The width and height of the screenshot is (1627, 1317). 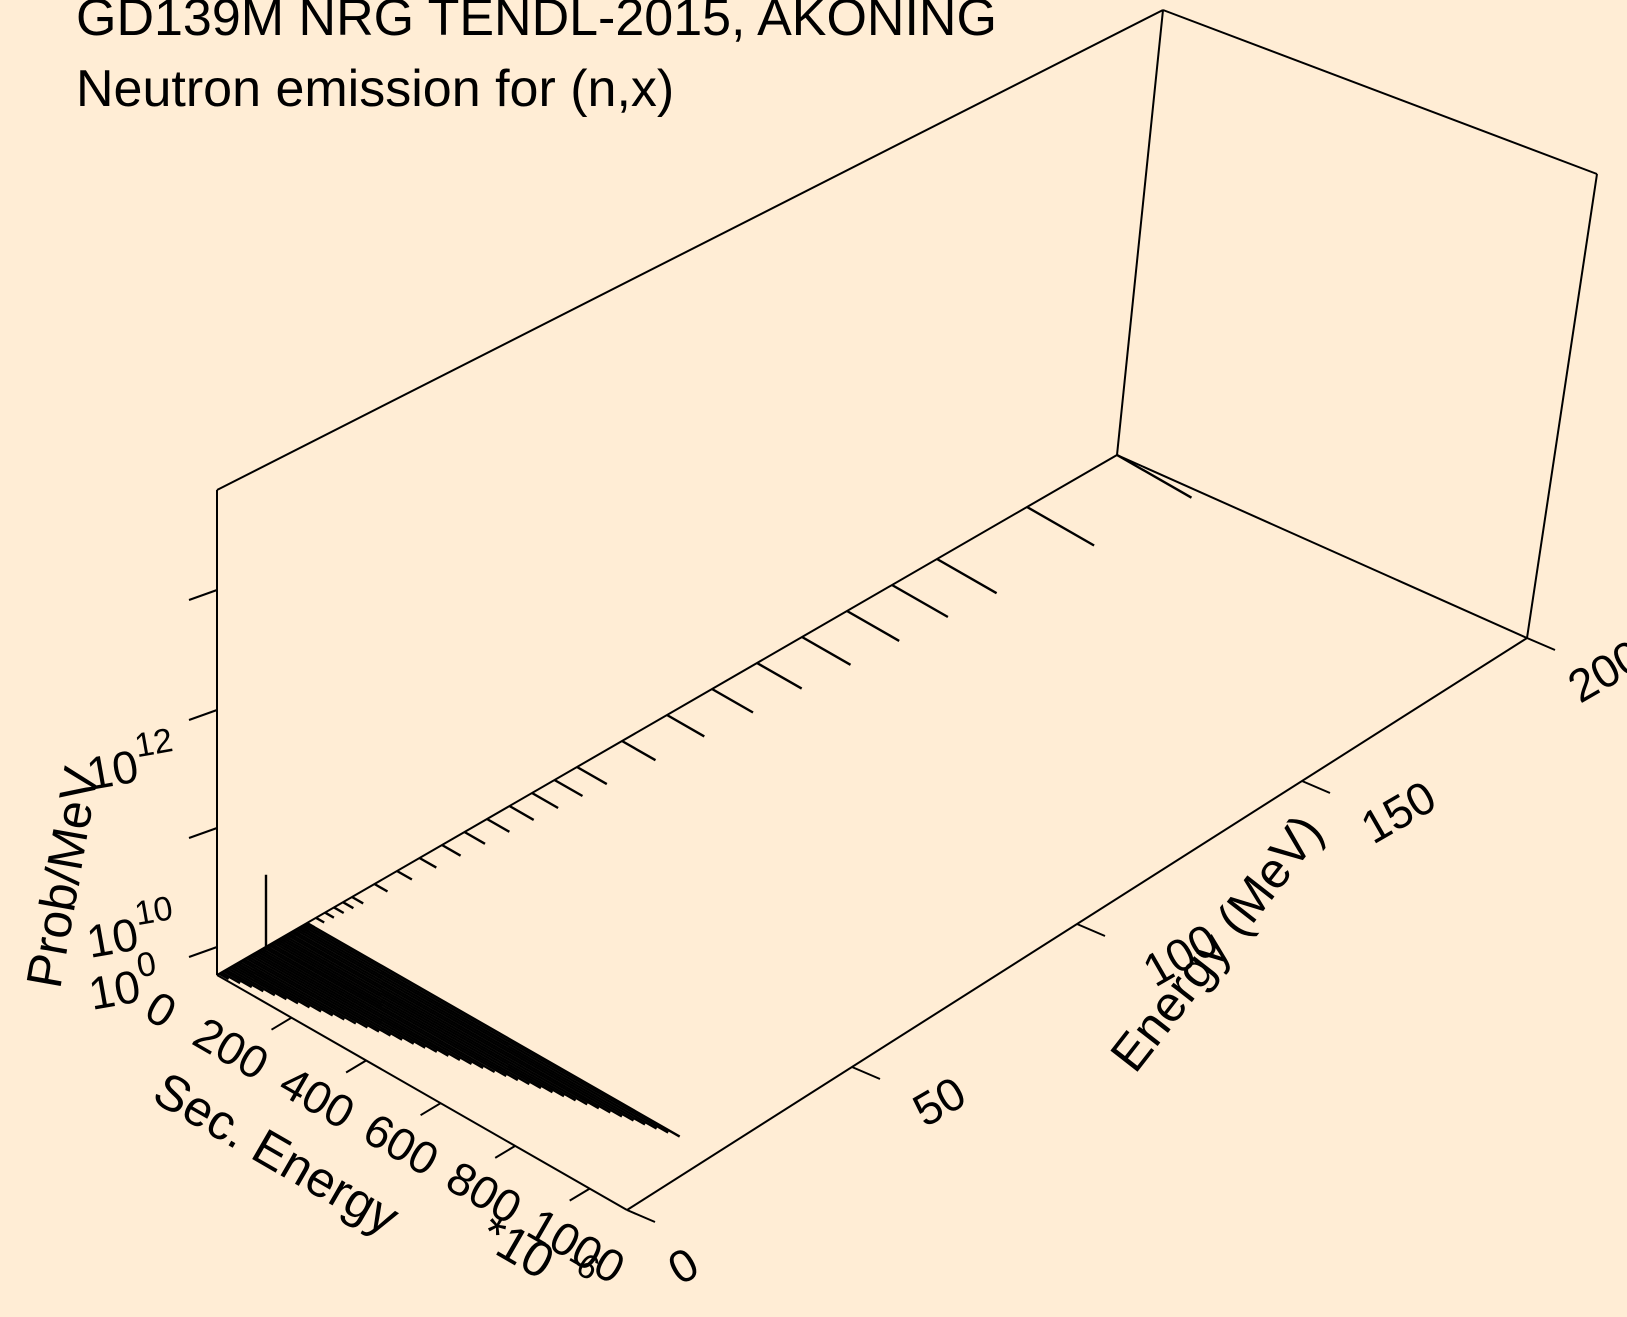 I want to click on z-tick-label-10: 10 10, so click(x=129, y=928).